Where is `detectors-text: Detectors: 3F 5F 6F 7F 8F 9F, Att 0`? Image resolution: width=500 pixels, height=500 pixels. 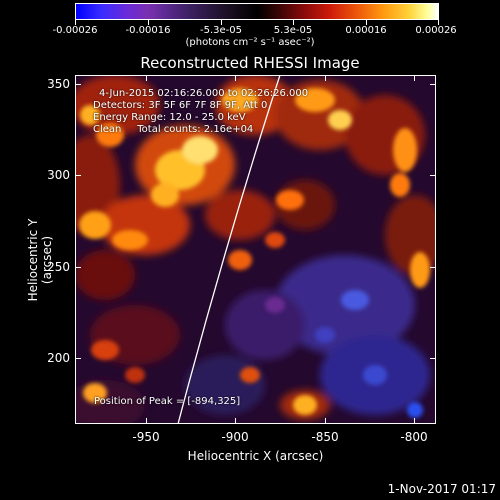
detectors-text: Detectors: 3F 5F 6F 7F 8F 9F, Att 0 is located at coordinates (180, 105).